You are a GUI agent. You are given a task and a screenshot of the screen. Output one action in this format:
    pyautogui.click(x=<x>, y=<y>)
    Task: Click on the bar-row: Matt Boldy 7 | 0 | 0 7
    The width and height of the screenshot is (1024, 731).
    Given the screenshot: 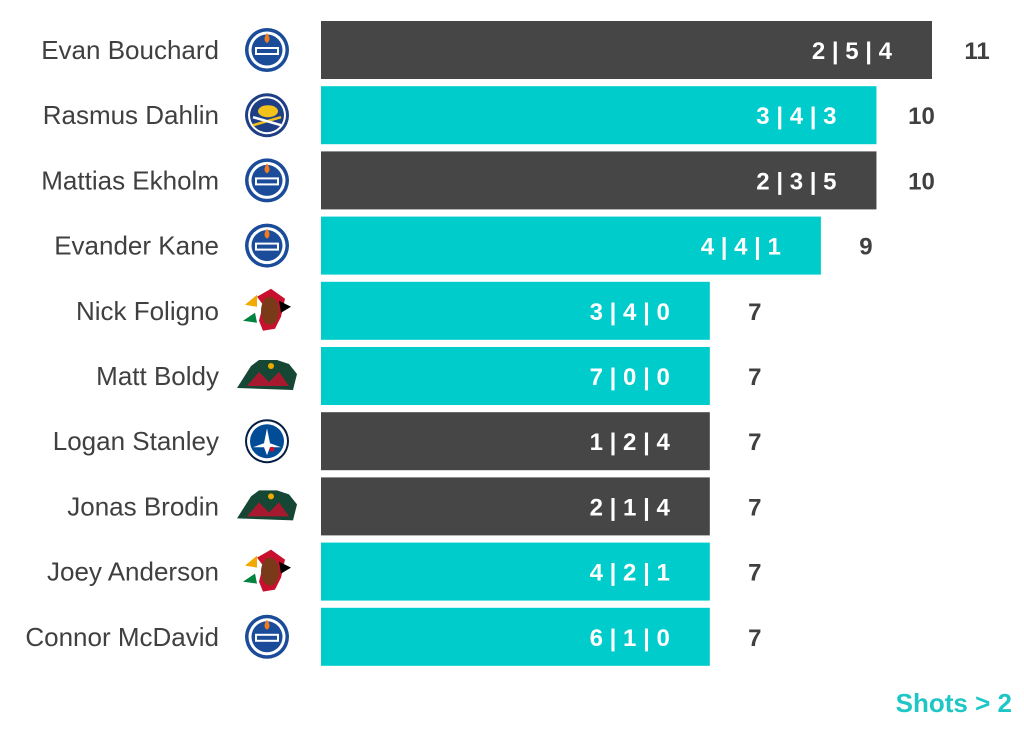 What is the action you would take?
    pyautogui.click(x=428, y=376)
    